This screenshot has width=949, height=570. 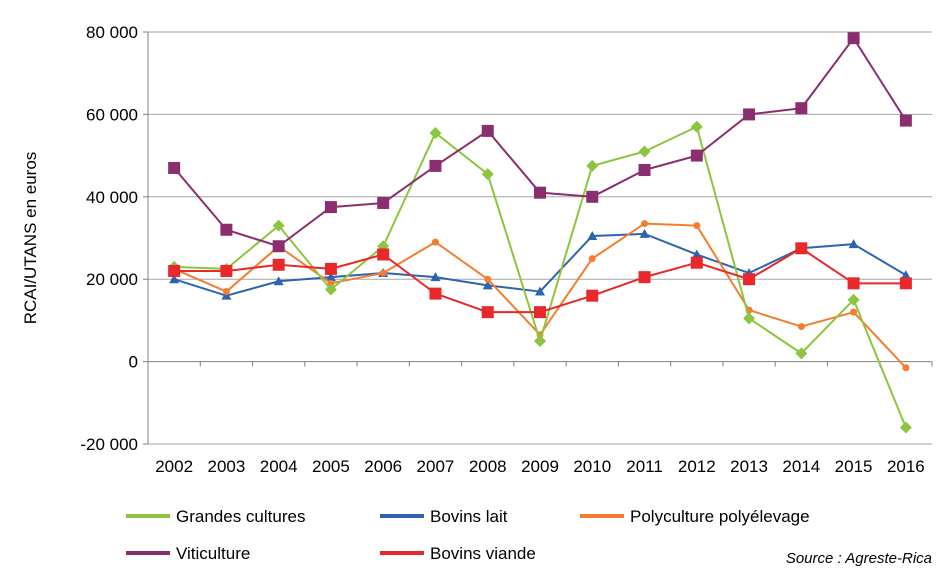 What do you see at coordinates (436, 466) in the screenshot?
I see `x-tick-label: 2007` at bounding box center [436, 466].